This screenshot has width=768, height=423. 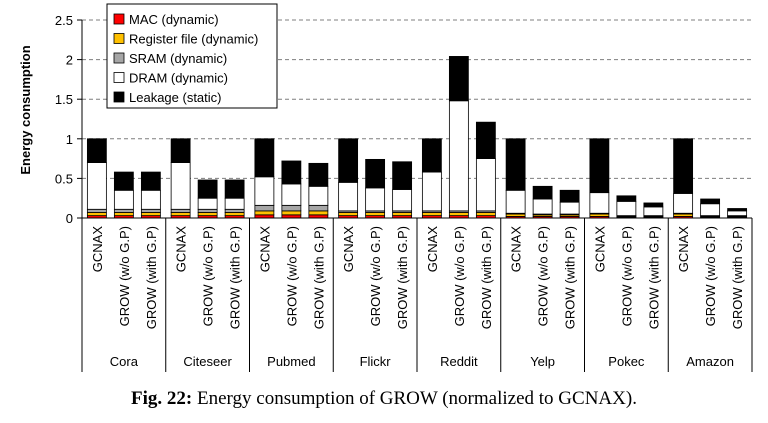 I want to click on y-tick-label: 1, so click(x=69, y=139).